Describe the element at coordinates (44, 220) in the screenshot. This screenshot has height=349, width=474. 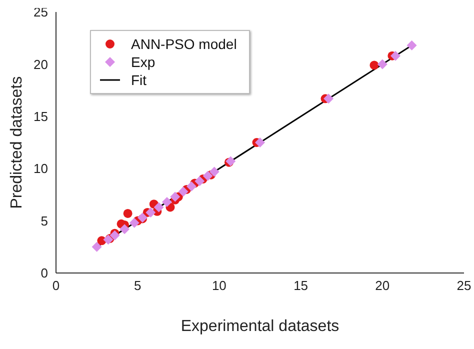
I see `y-tick-label: 5` at that location.